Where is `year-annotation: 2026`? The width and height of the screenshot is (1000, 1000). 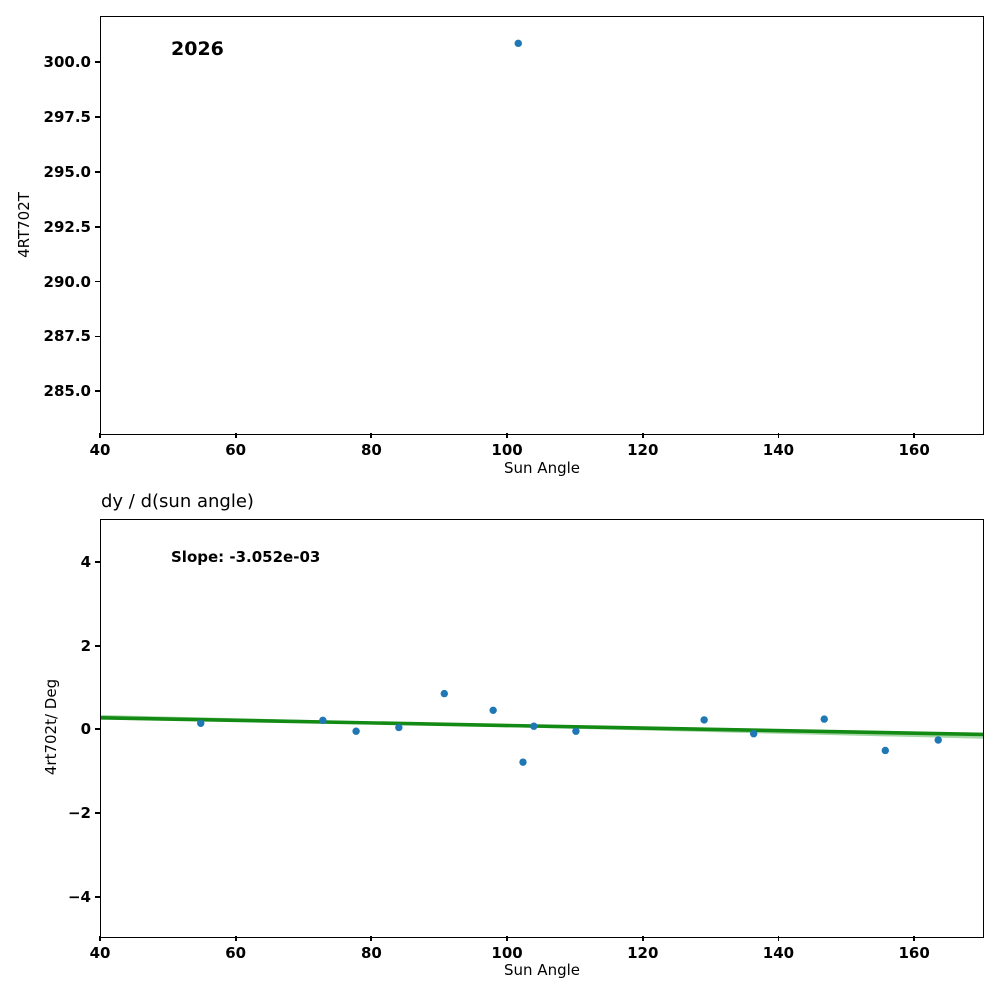
year-annotation: 2026 is located at coordinates (197, 49).